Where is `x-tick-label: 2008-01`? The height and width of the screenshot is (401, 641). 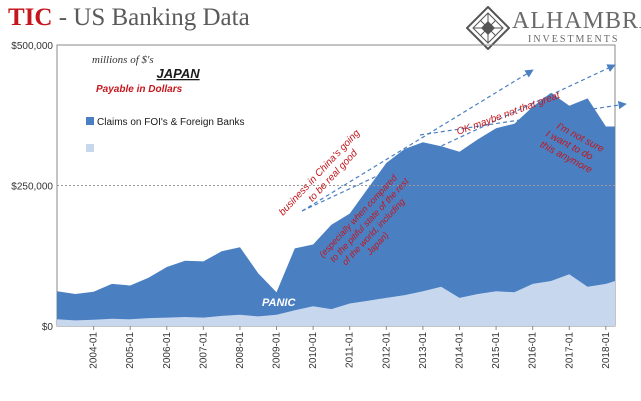 x-tick-label: 2008-01 is located at coordinates (240, 350).